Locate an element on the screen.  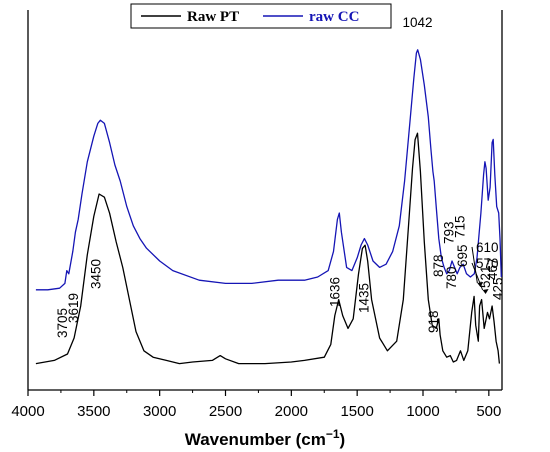
peak-label-1042: 1042 is located at coordinates (417, 22).